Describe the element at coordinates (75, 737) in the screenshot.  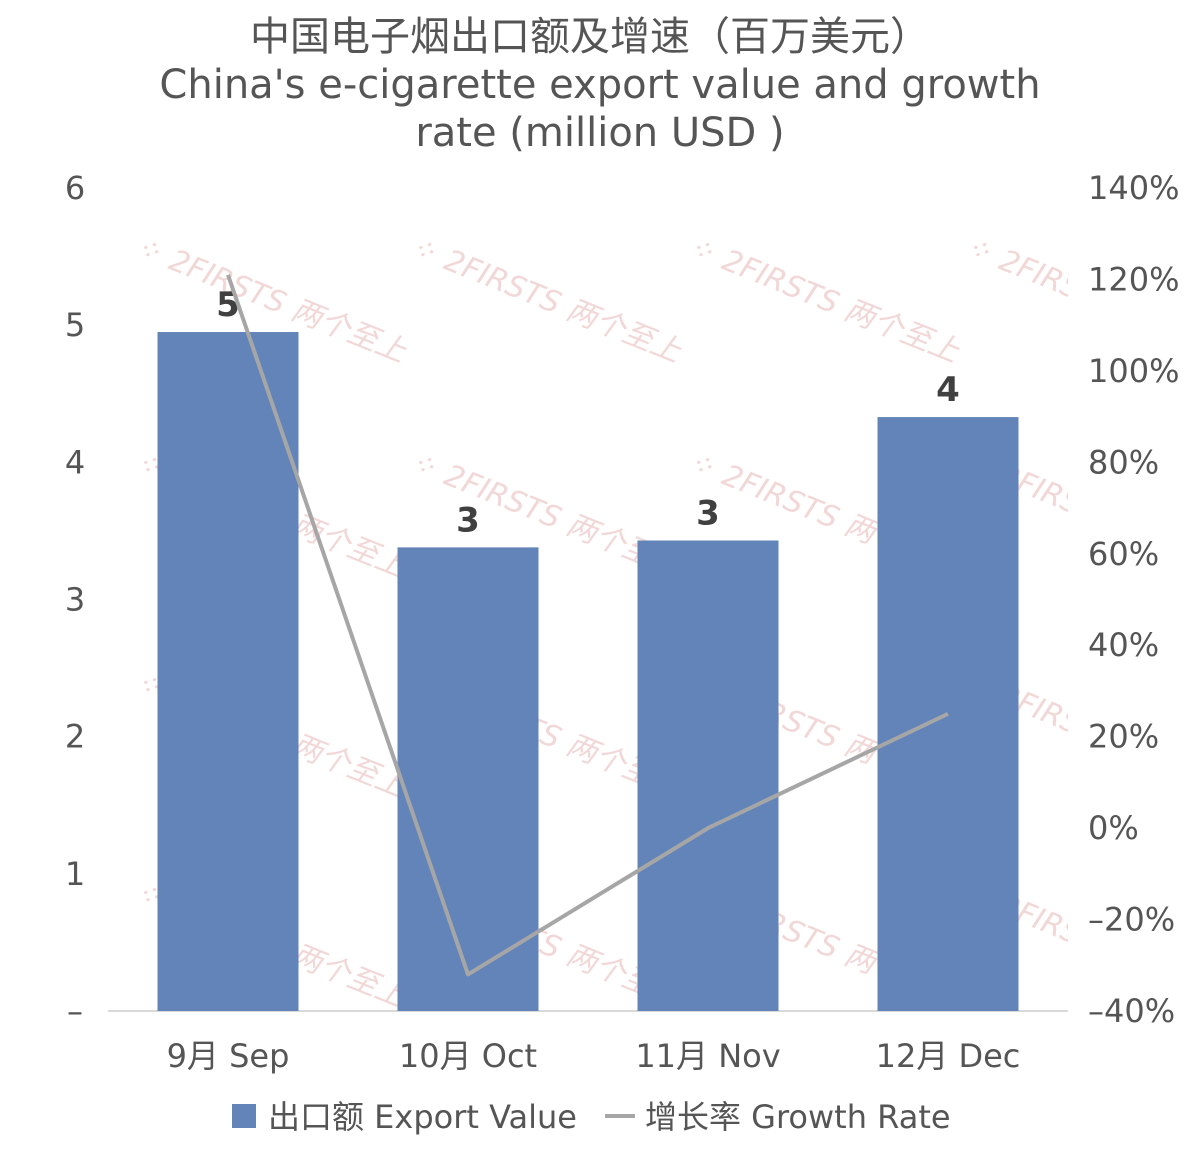
I see `left-axis-tick-label: 2` at that location.